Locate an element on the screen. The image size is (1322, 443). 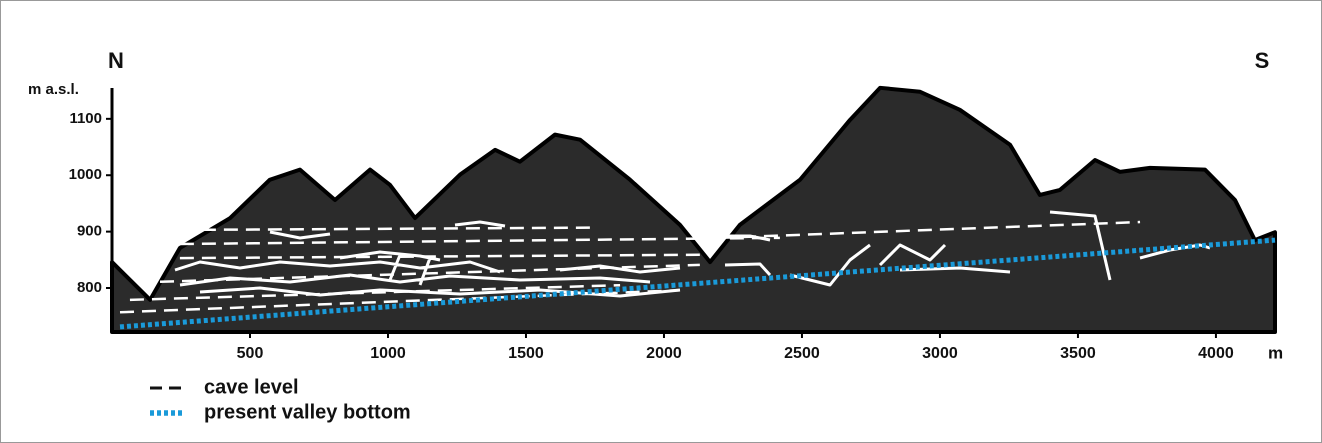
legend-label: present valley bottom is located at coordinates (307, 412).